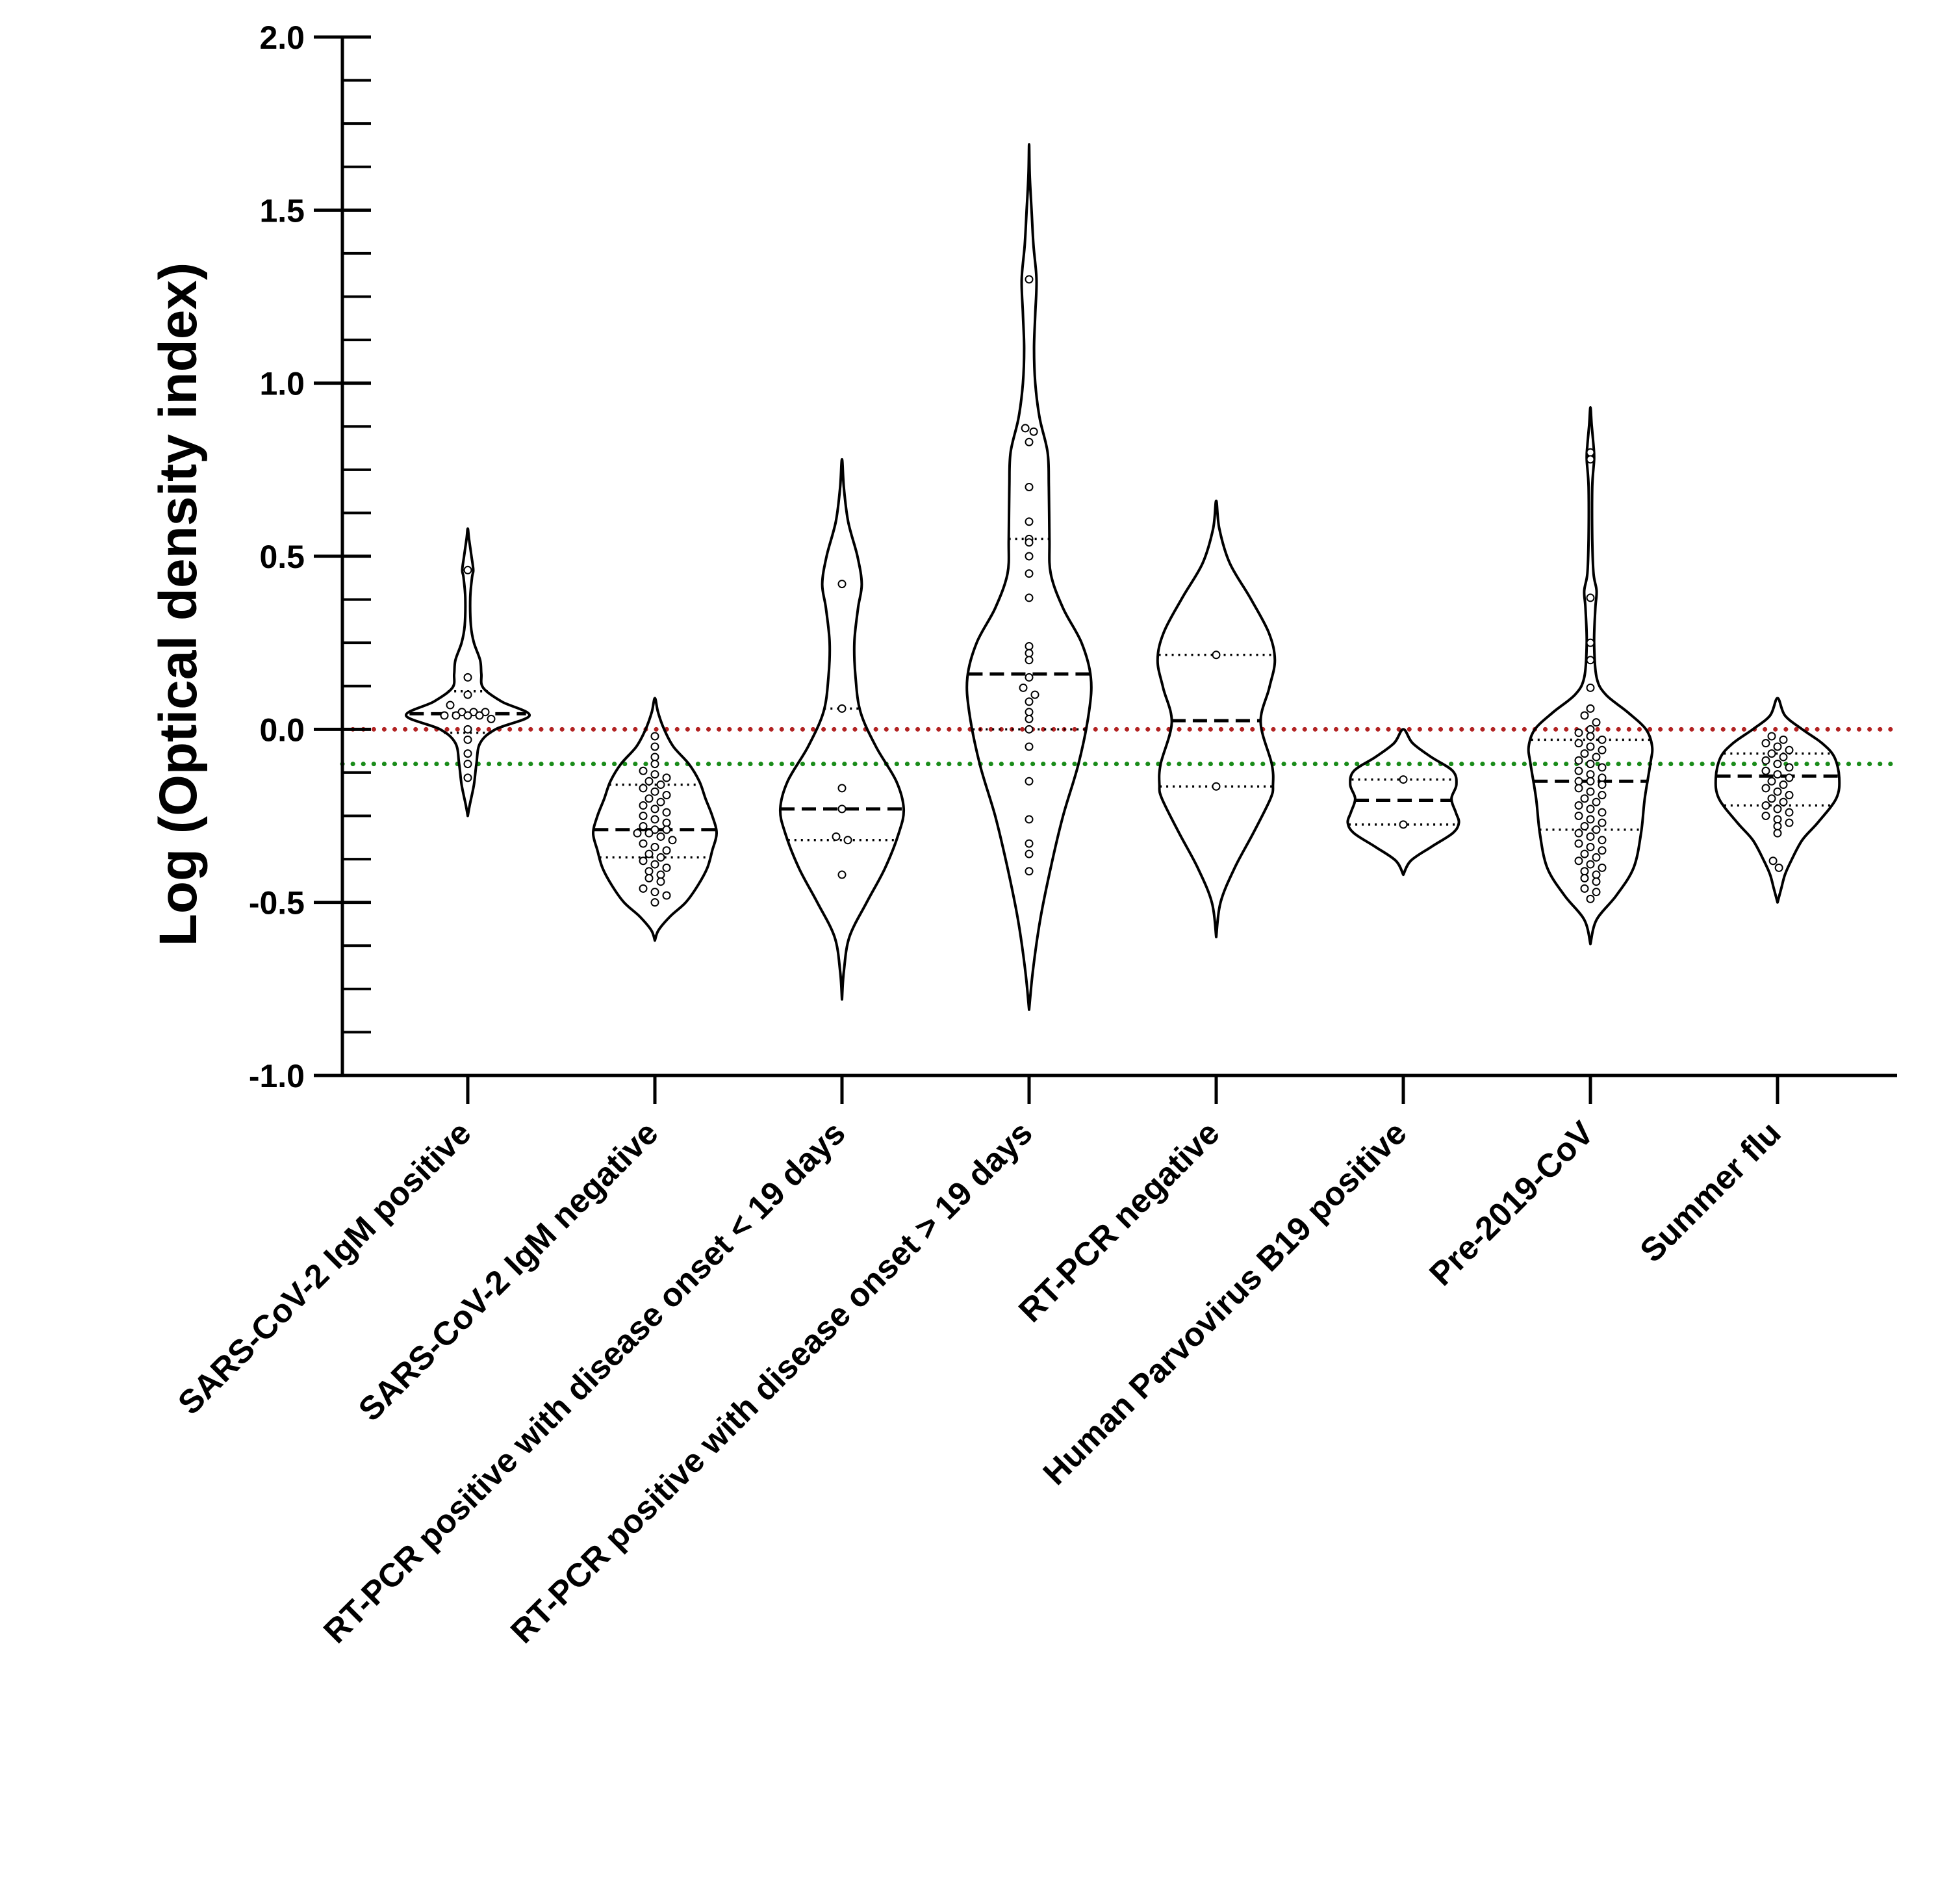 The height and width of the screenshot is (1904, 1938). What do you see at coordinates (282, 37) in the screenshot?
I see `y-tick-label: 2.0` at bounding box center [282, 37].